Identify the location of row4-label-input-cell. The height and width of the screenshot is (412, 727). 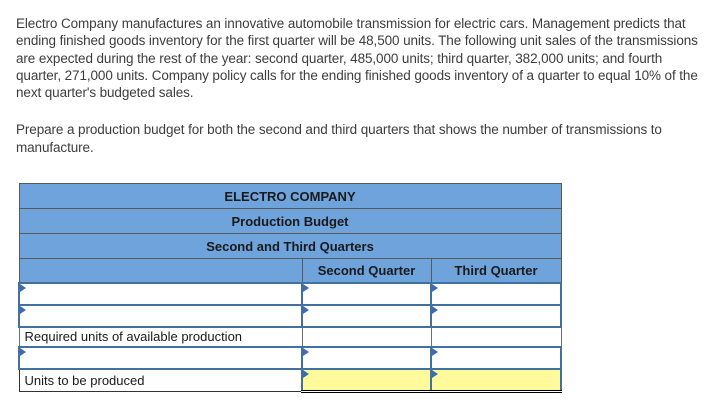
(160, 357).